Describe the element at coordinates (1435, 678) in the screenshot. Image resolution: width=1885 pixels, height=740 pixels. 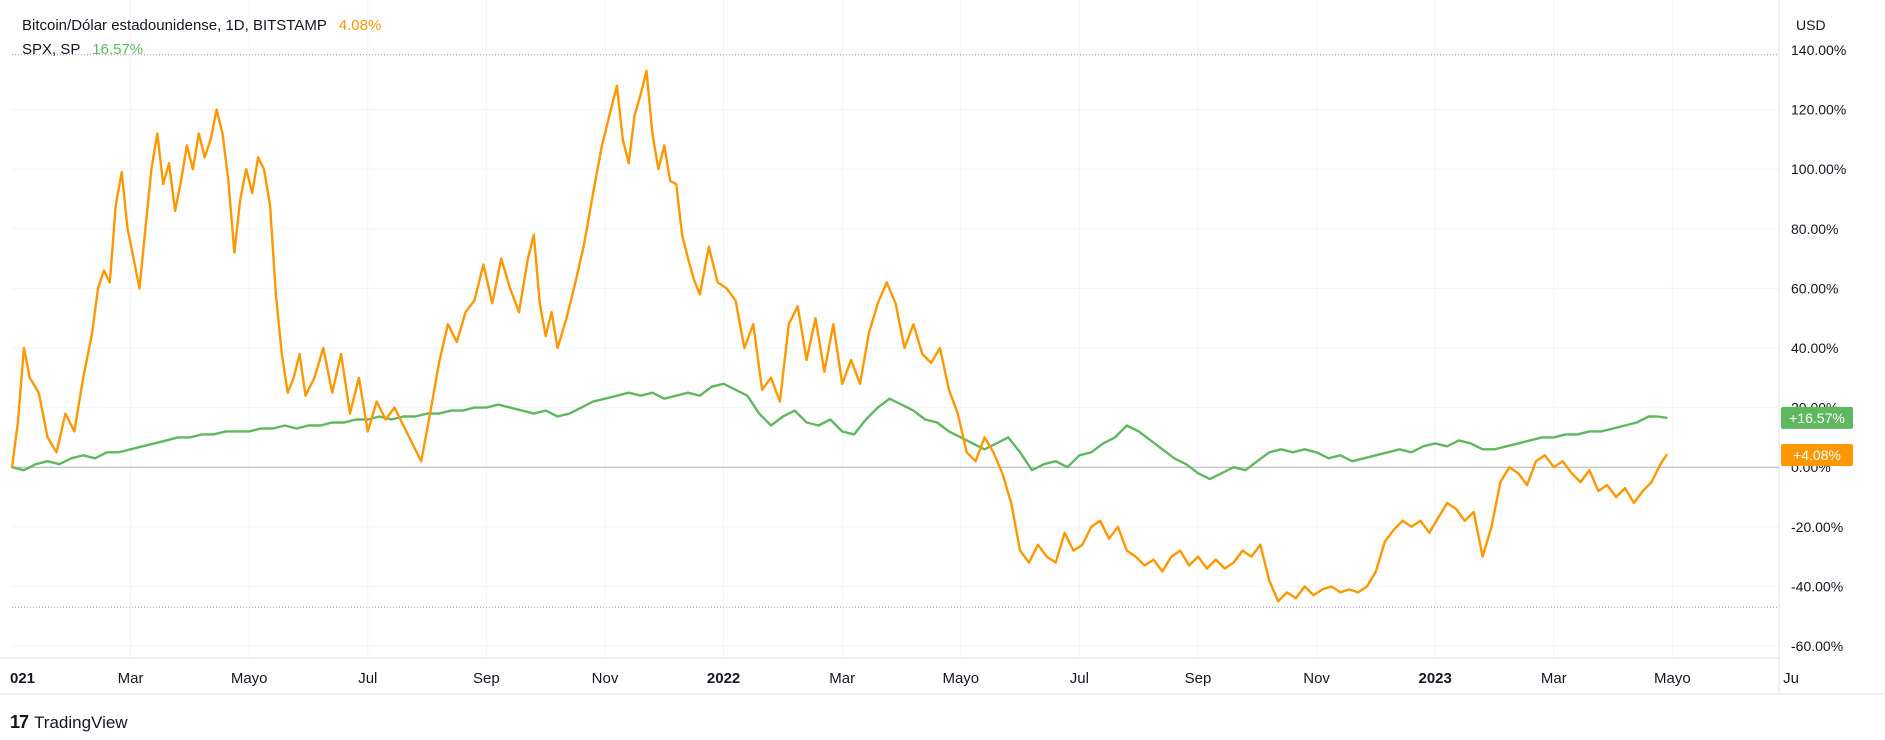
I see `x-tick-label: 2023` at that location.